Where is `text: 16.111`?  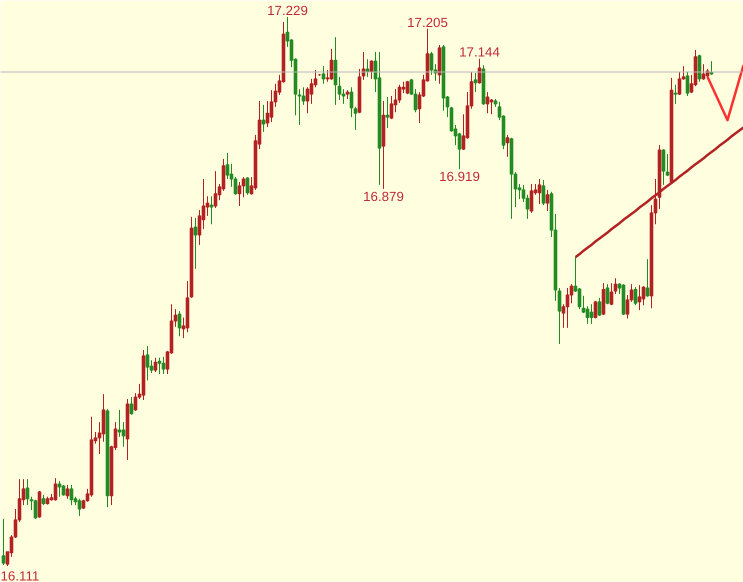
text: 16.111 is located at coordinates (20, 575).